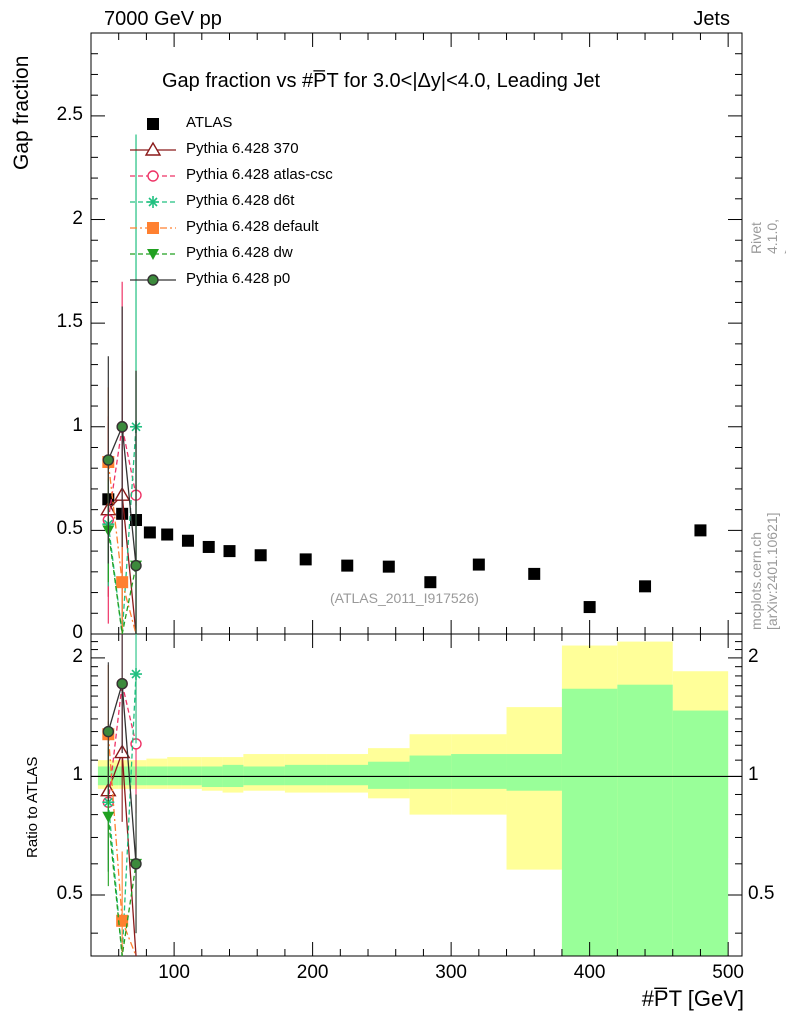 This screenshot has height=1024, width=786. What do you see at coordinates (753, 656) in the screenshot?
I see `ratio-y-tick-label-right: 2` at bounding box center [753, 656].